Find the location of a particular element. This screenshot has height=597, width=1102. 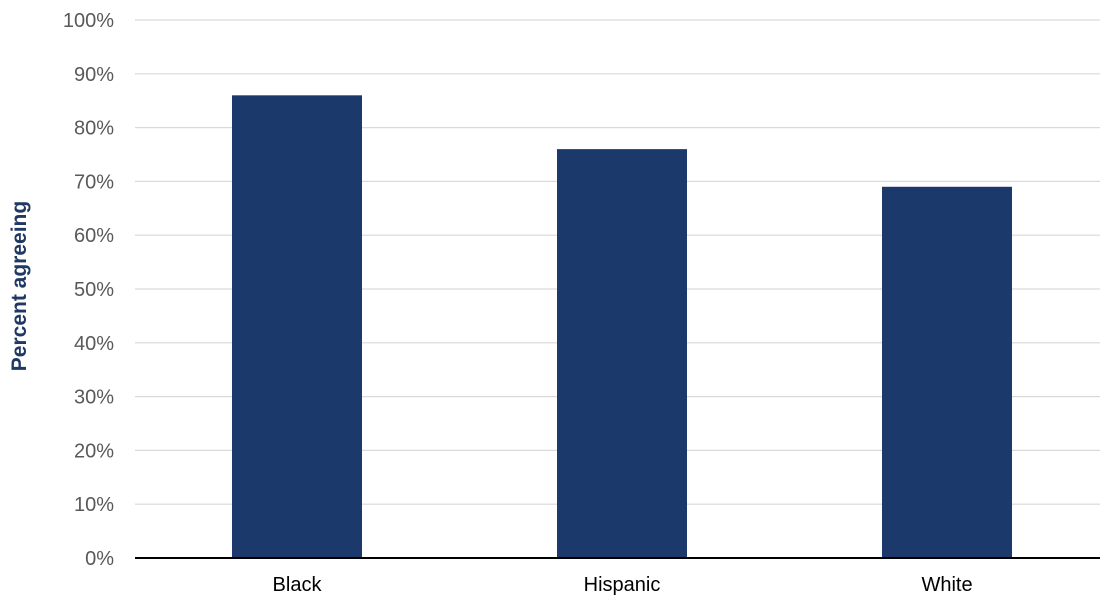

y-tick-label: 60% is located at coordinates (94, 236).